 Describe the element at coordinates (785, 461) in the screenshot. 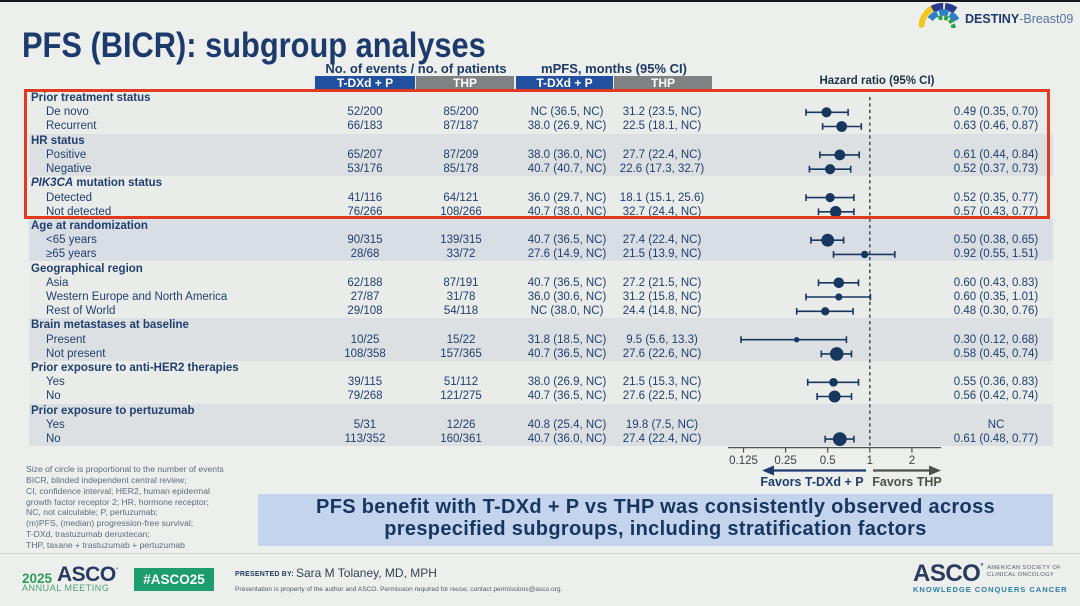

I see `svg-text: 0.25` at that location.